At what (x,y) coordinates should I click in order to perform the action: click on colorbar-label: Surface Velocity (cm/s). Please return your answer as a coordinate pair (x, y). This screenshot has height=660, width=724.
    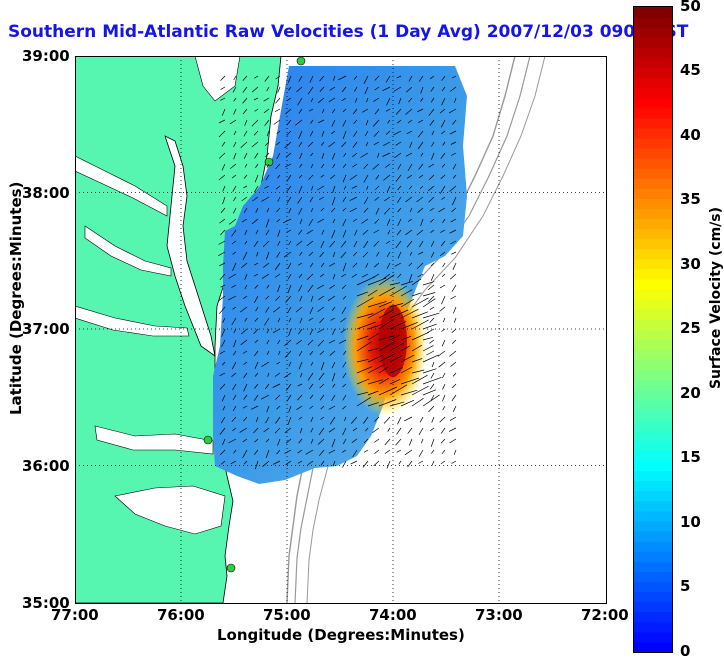
    Looking at the image, I should click on (716, 298).